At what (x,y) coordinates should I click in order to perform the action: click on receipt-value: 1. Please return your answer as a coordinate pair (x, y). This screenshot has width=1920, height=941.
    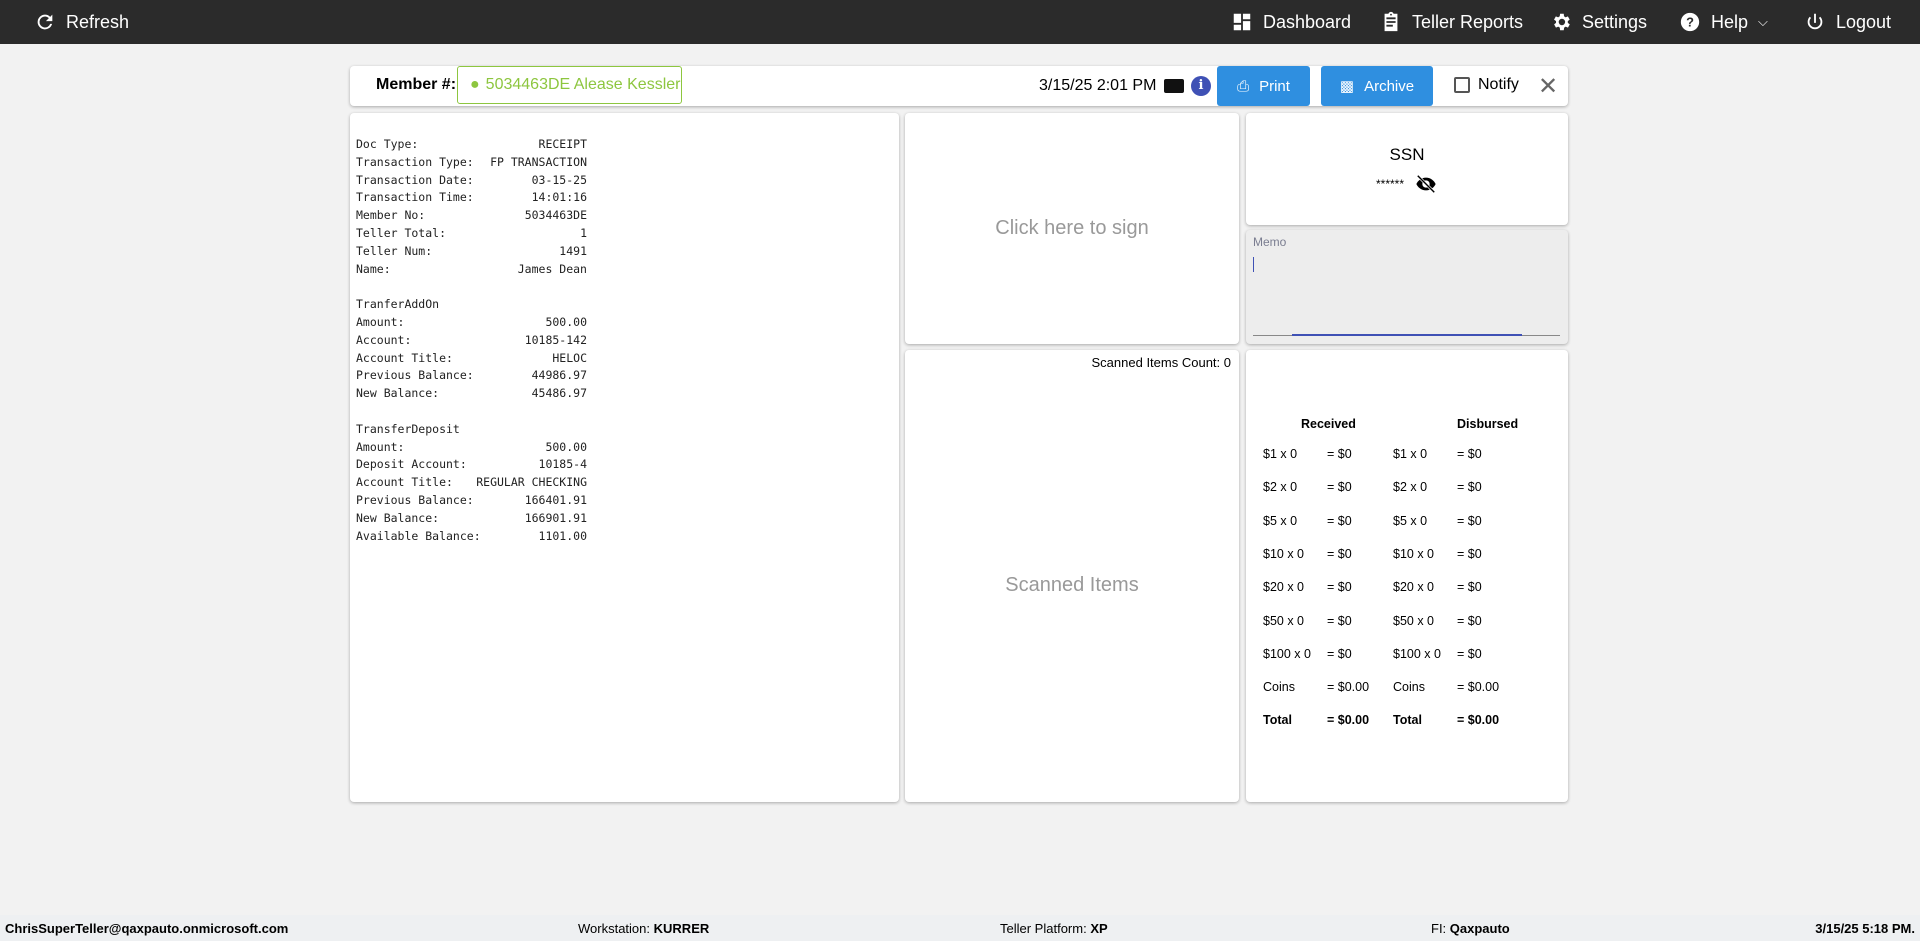
    Looking at the image, I should click on (583, 232).